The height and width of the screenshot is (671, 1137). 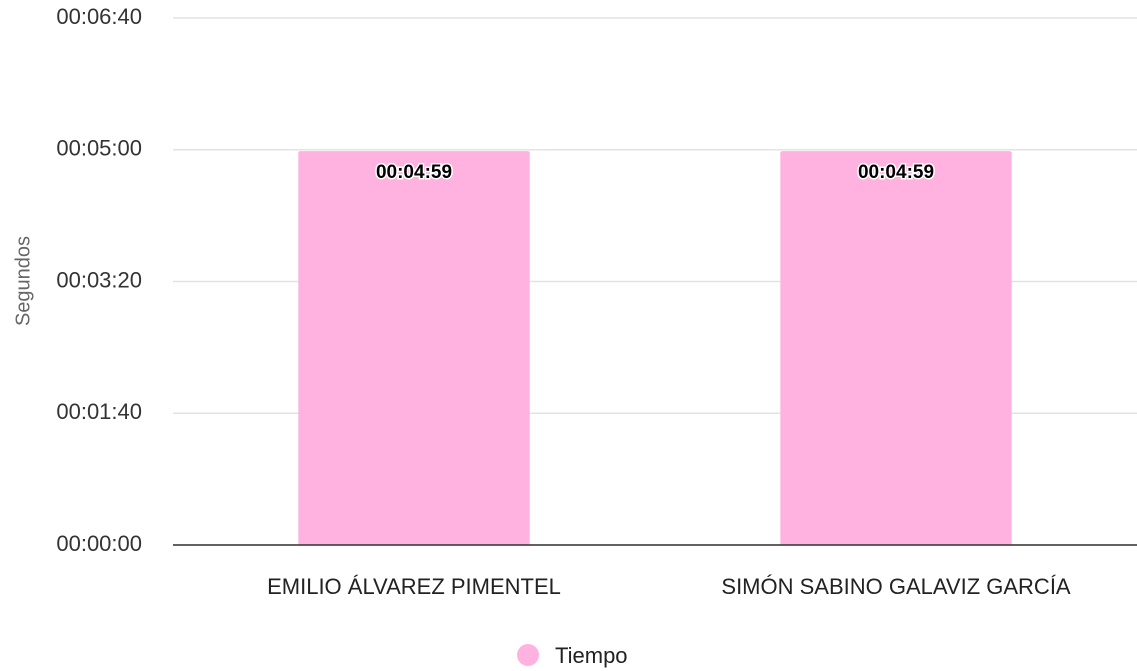 What do you see at coordinates (99, 148) in the screenshot?
I see `y-tick-label: 00:05:00` at bounding box center [99, 148].